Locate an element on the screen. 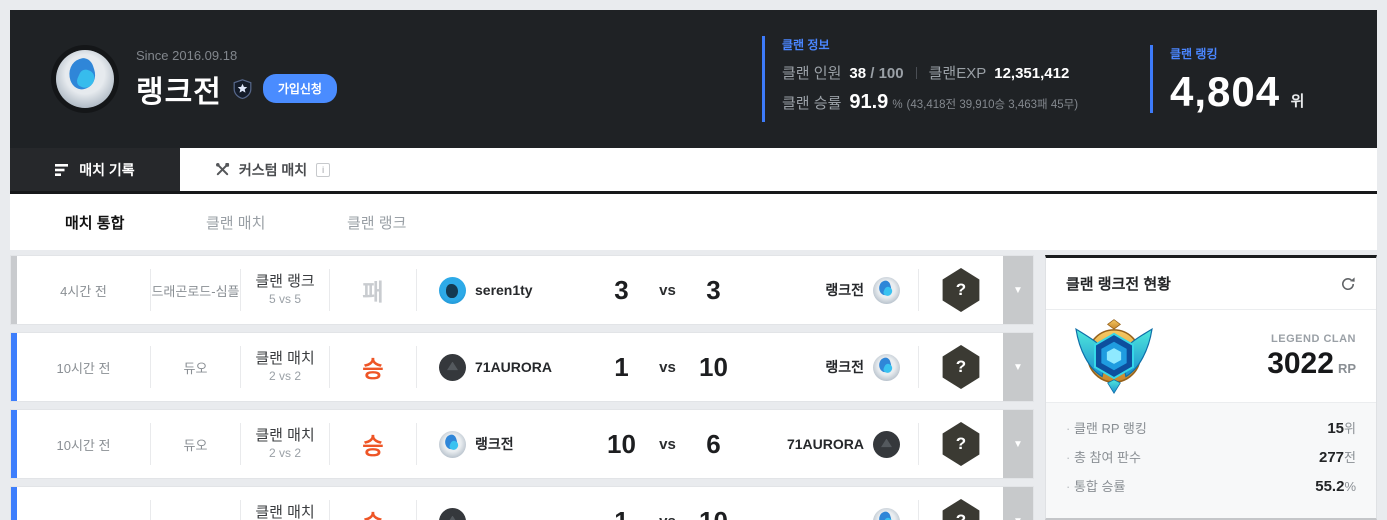  score-right: 6 is located at coordinates (713, 443).